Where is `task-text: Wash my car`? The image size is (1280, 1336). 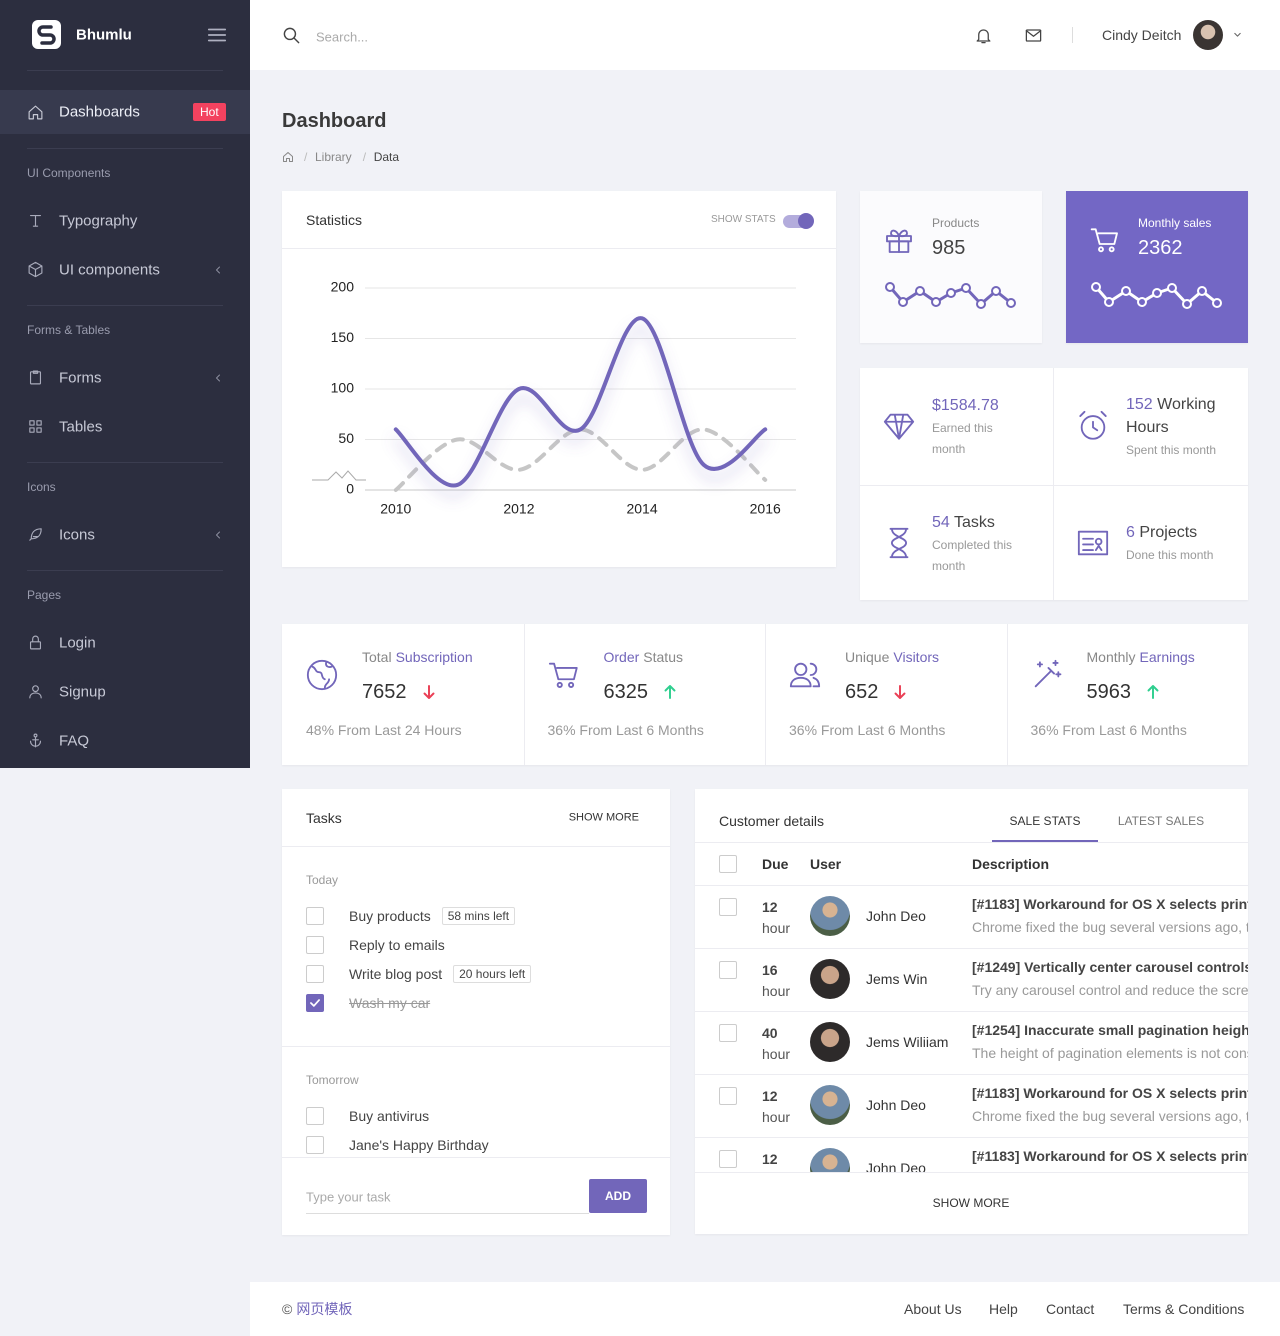
task-text: Wash my car is located at coordinates (390, 1003).